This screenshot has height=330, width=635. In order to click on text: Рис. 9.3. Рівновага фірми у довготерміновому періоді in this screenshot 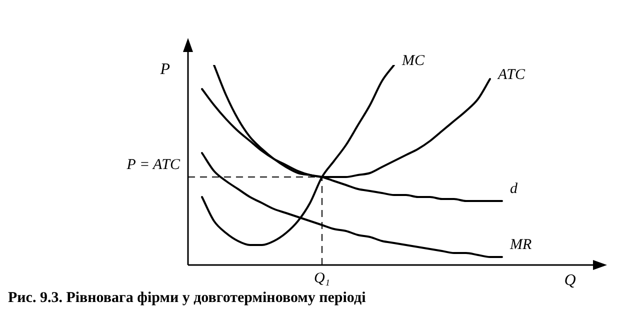, I will do `click(187, 298)`.